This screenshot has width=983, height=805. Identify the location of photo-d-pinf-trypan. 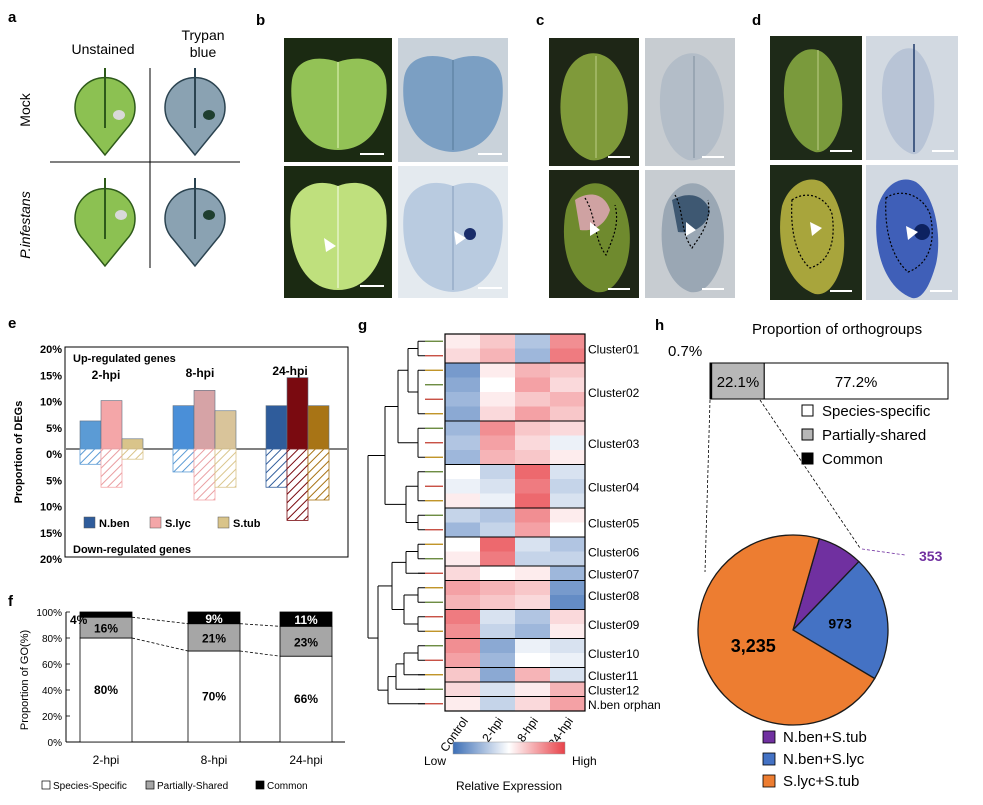
(912, 232).